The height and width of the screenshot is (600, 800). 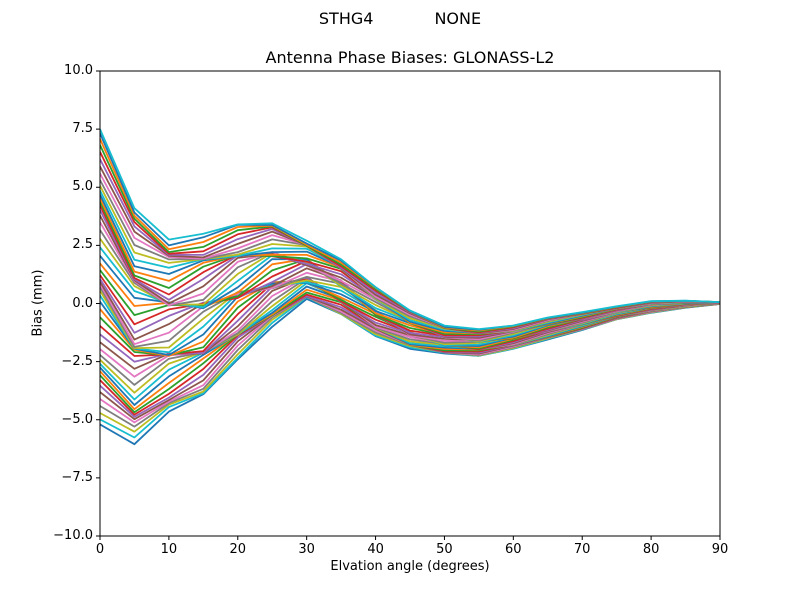 I want to click on y-tick-label: −7.5, so click(x=77, y=477).